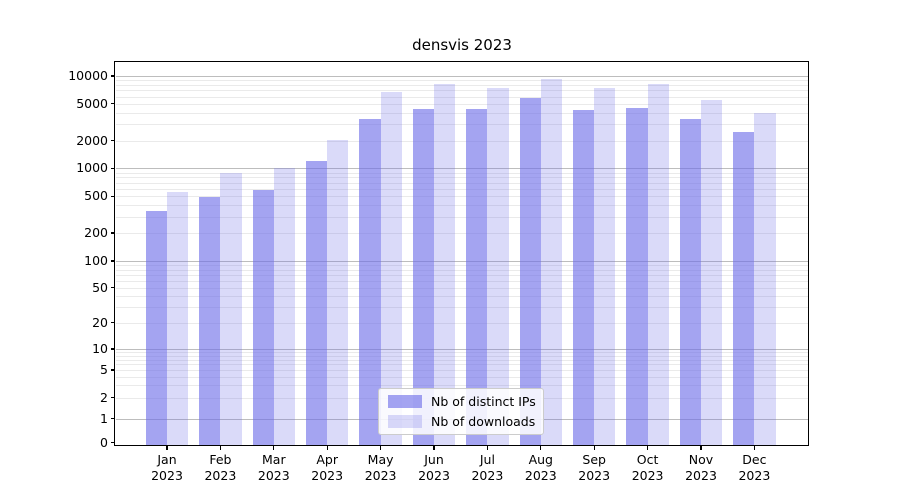 Image resolution: width=900 pixels, height=500 pixels. What do you see at coordinates (380, 468) in the screenshot?
I see `x-tick-label: May 2023` at bounding box center [380, 468].